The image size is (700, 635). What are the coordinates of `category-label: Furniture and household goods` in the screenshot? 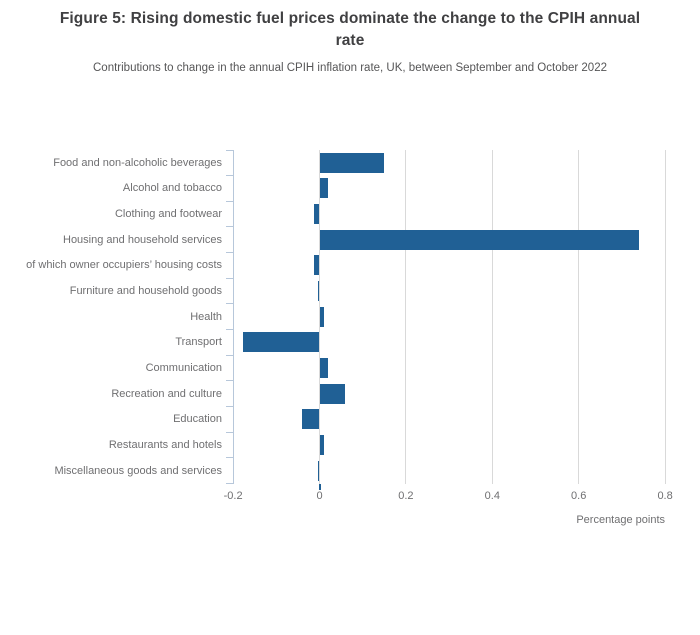 It's located at (145, 291).